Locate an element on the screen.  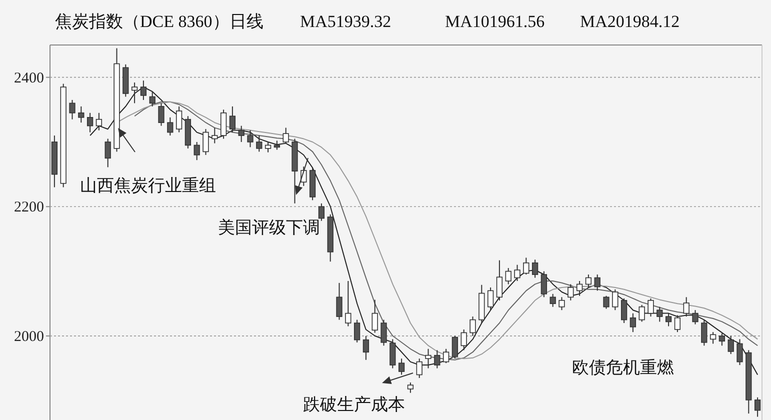
annotation: 跌破生产成本 is located at coordinates (354, 404).